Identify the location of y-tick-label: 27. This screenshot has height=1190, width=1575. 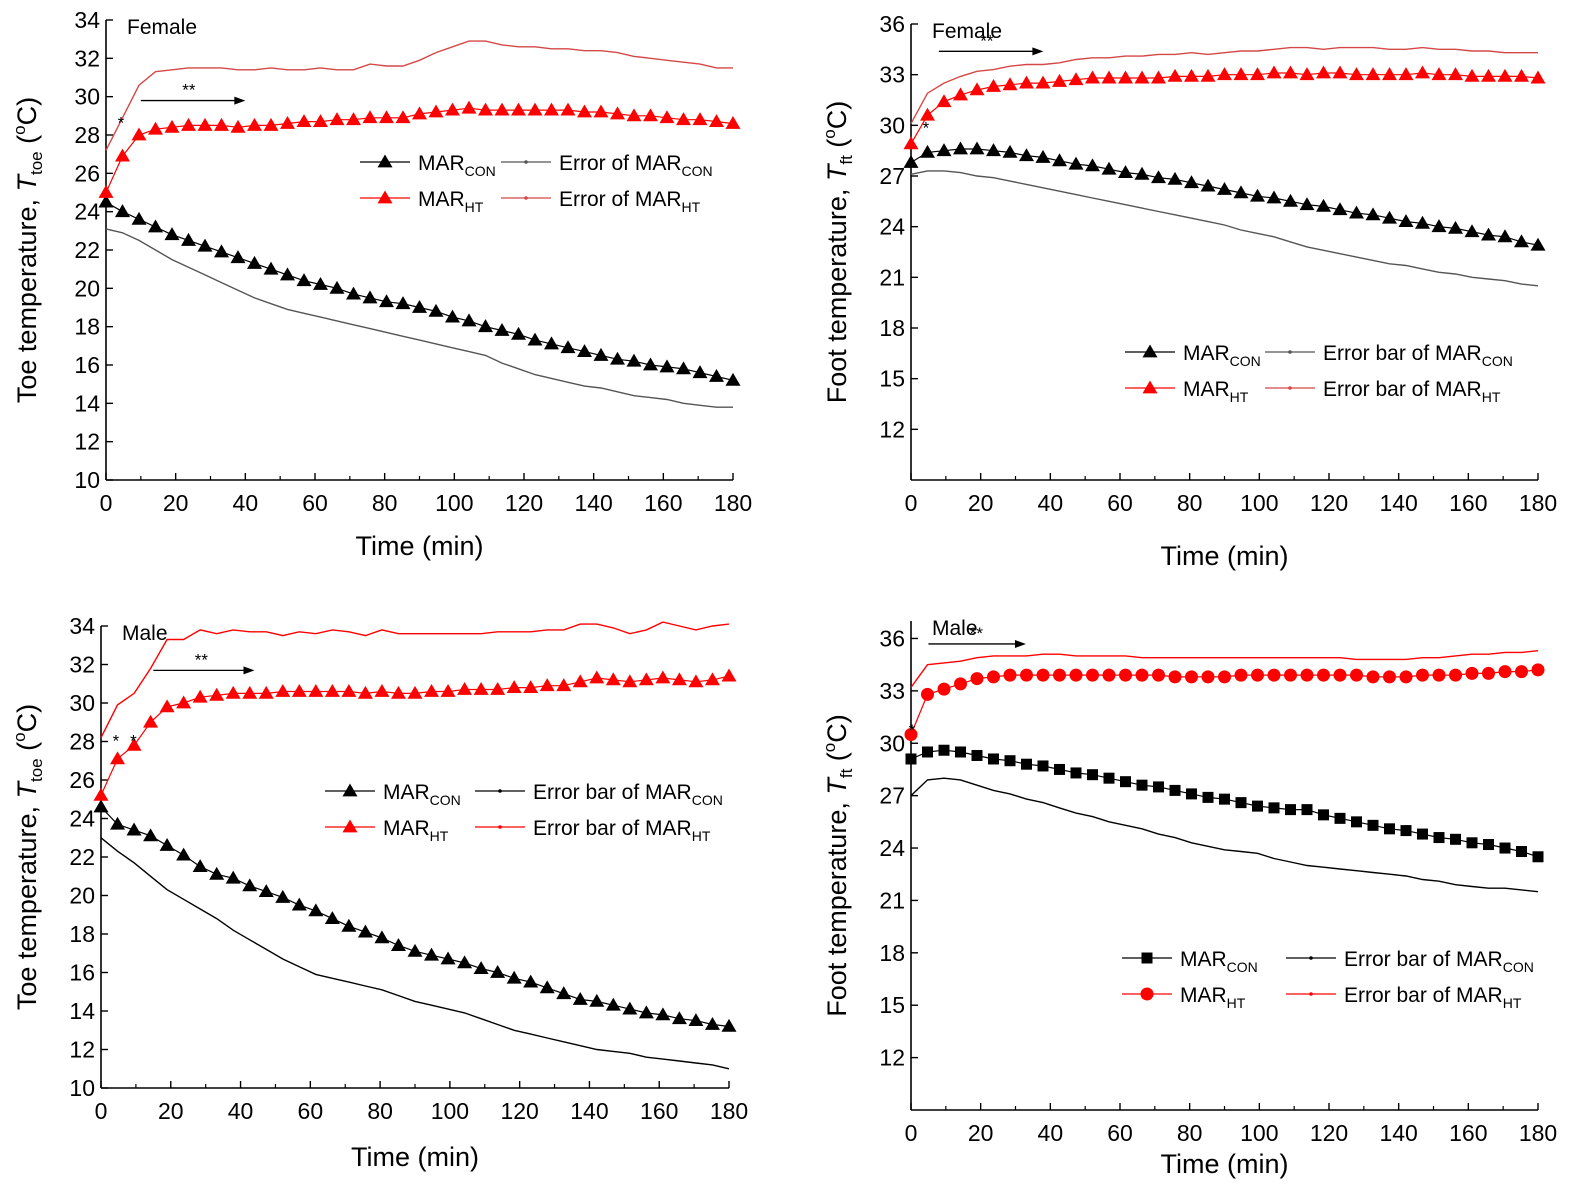
(892, 176).